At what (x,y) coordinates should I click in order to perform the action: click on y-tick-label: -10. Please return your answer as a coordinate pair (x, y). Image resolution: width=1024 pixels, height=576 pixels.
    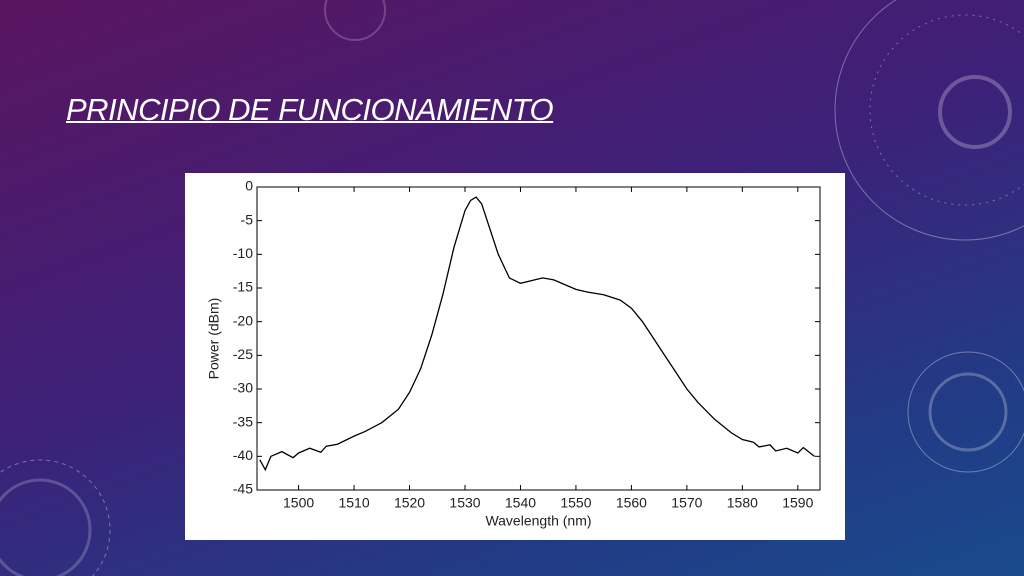
    Looking at the image, I should click on (243, 253).